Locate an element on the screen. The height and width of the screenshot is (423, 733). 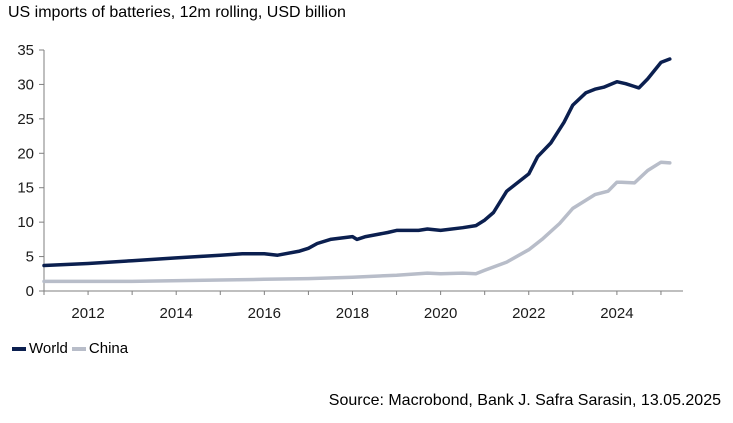
y-tick-label: 25 is located at coordinates (25, 119).